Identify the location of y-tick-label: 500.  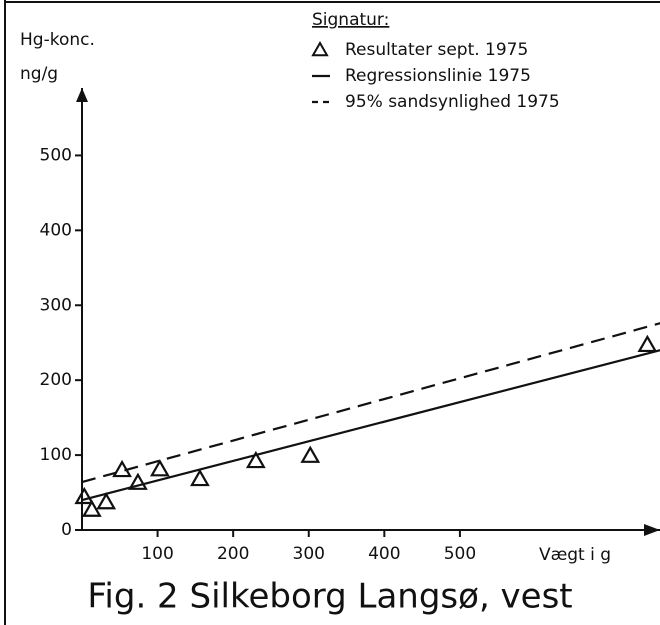
(56, 155).